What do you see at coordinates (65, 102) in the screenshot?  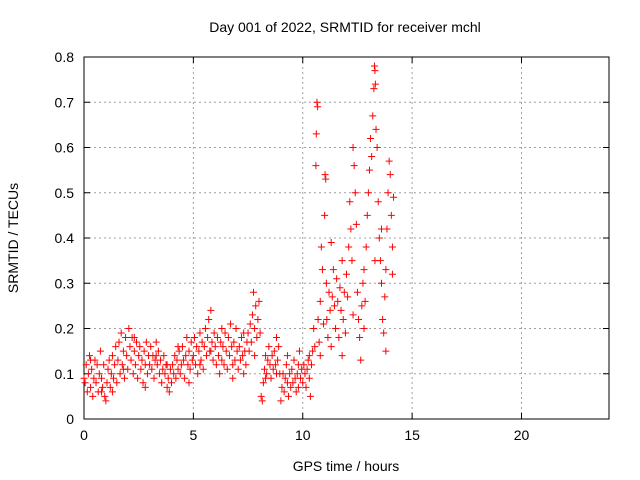 I see `y-tick-label: 0.7` at bounding box center [65, 102].